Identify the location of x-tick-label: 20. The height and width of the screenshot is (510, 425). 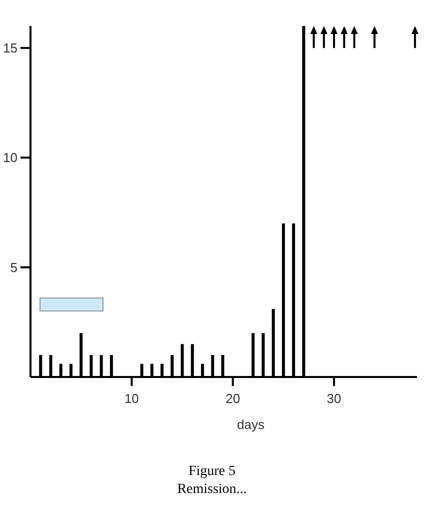
(233, 398).